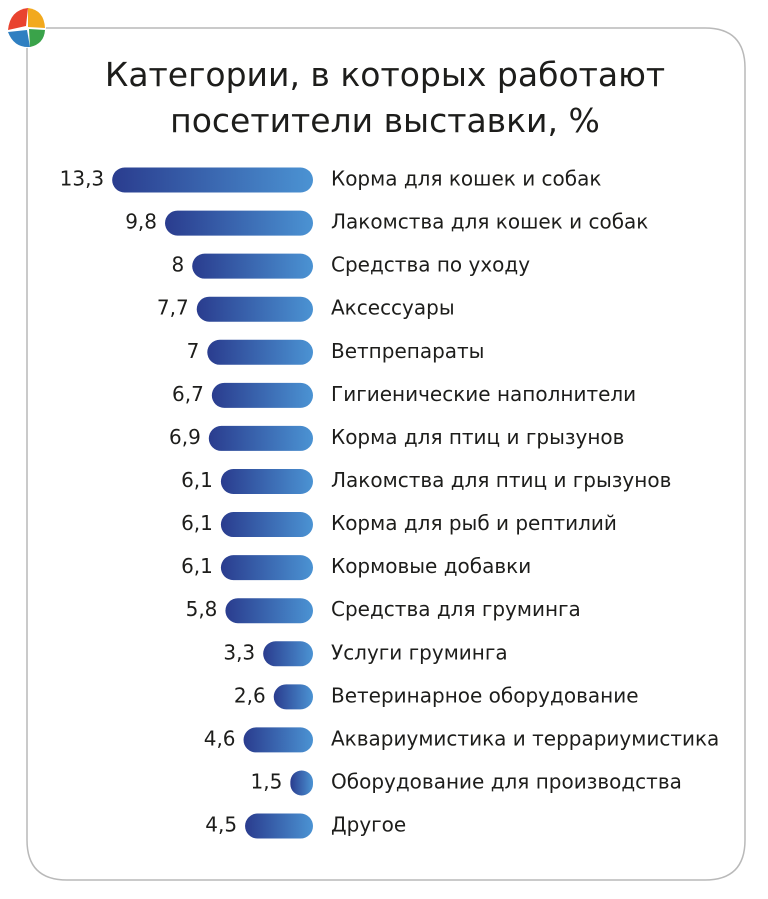 The height and width of the screenshot is (899, 768). I want to click on category-label: Аквариумистика и террариумистика, so click(525, 738).